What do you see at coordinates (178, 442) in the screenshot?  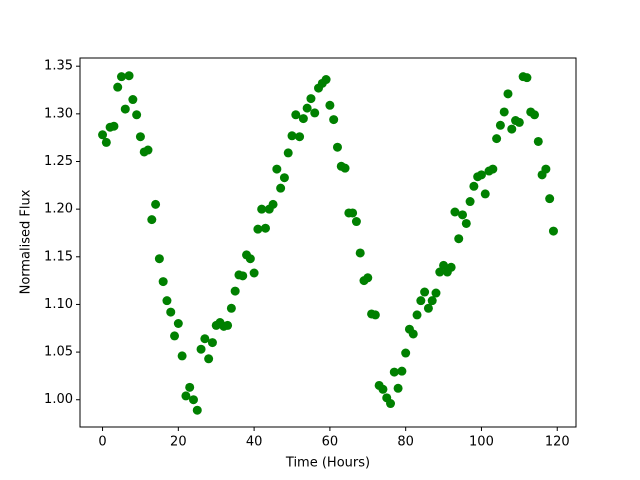 I see `x-tick-label: 20` at bounding box center [178, 442].